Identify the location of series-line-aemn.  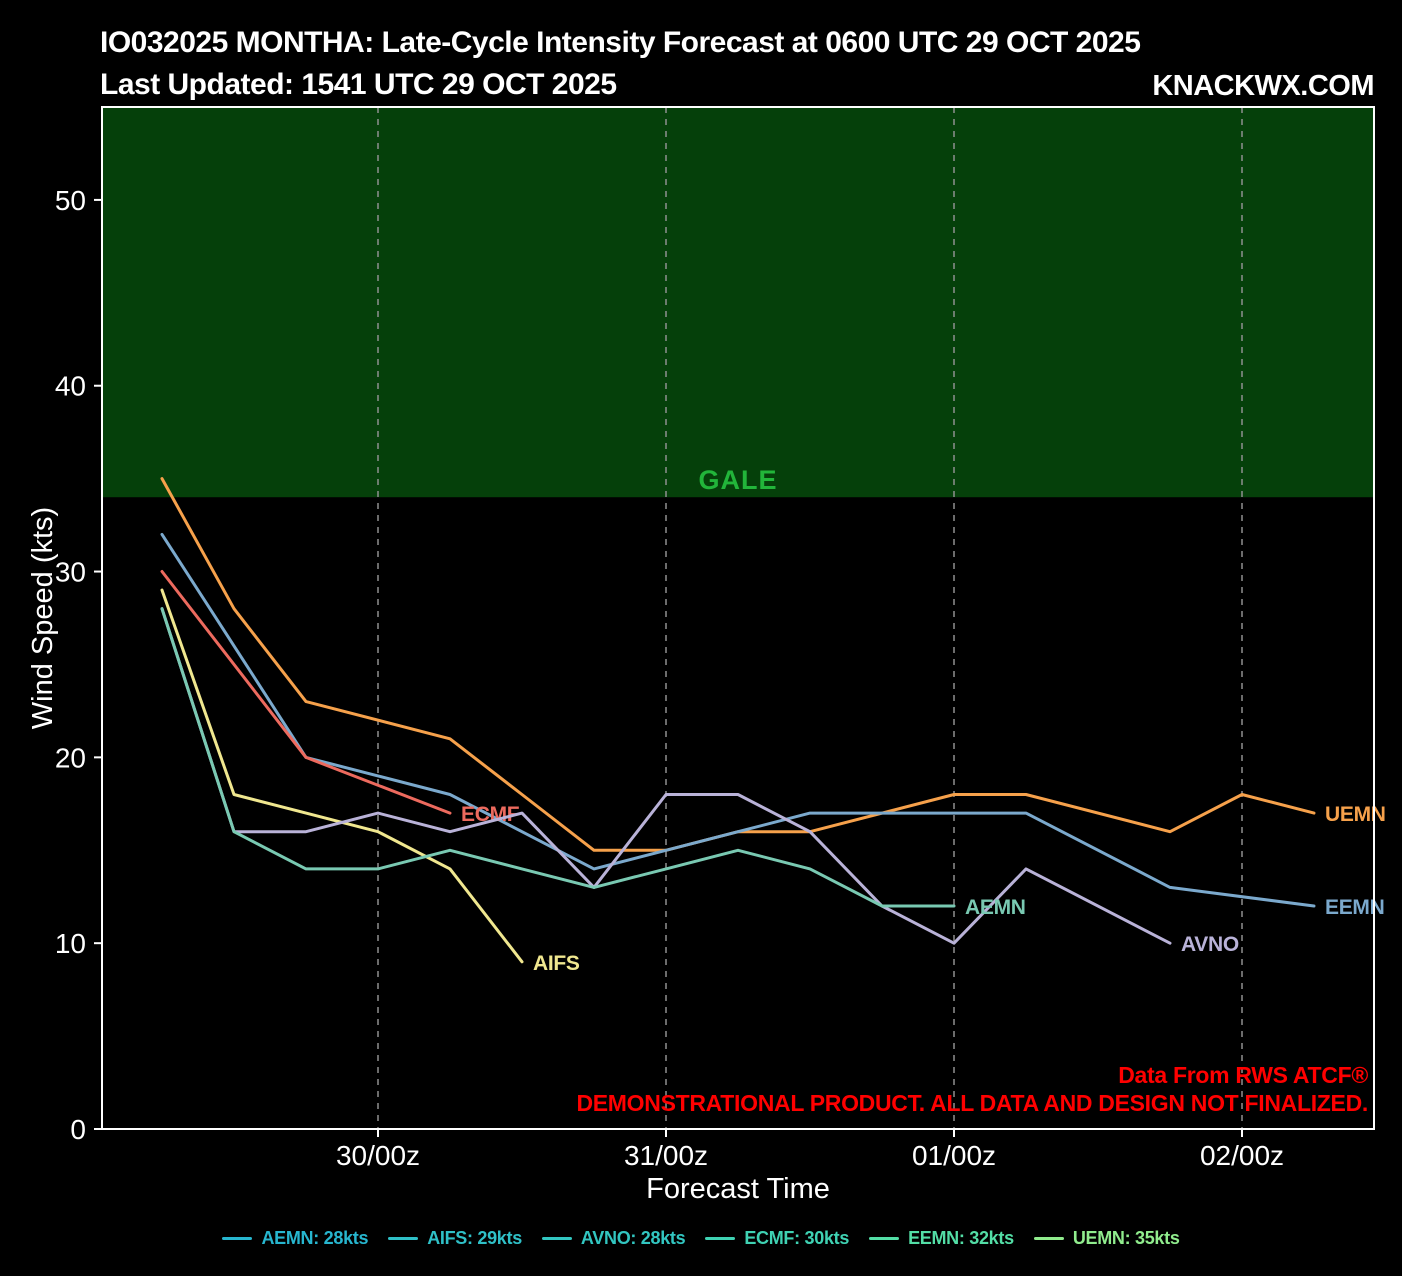
(558, 757).